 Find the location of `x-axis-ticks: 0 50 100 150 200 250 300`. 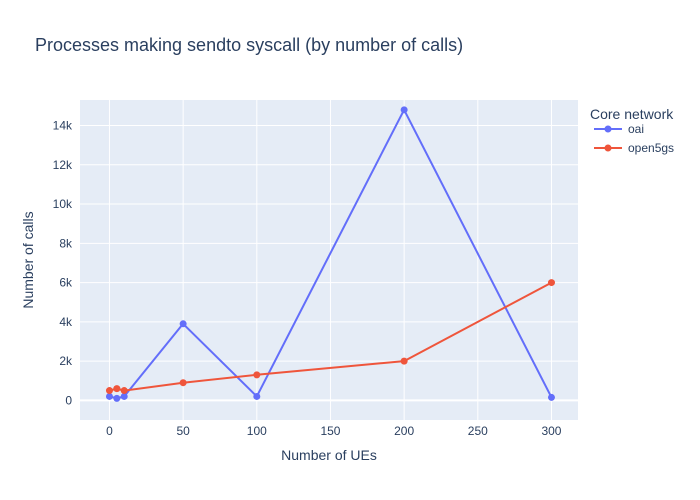

x-axis-ticks: 0 50 100 150 200 250 300 is located at coordinates (334, 431).